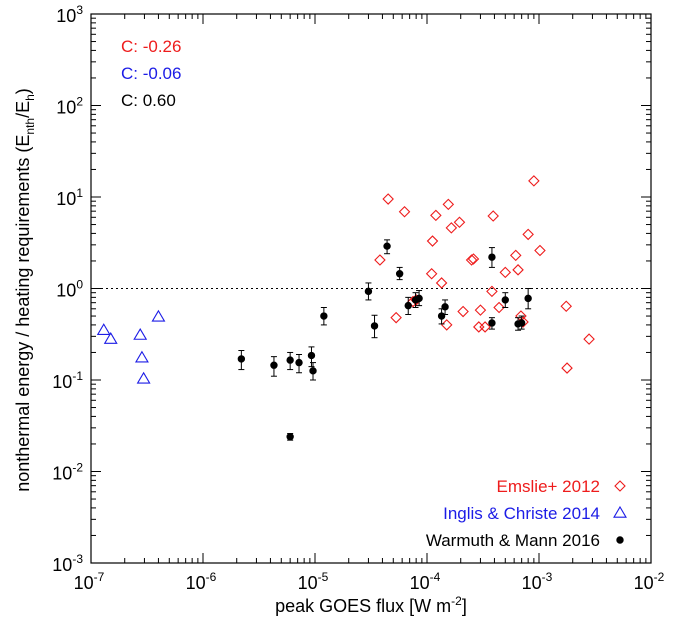 The width and height of the screenshot is (674, 621). Describe the element at coordinates (201, 581) in the screenshot. I see `x-tick-label: 10⁻⁶` at that location.